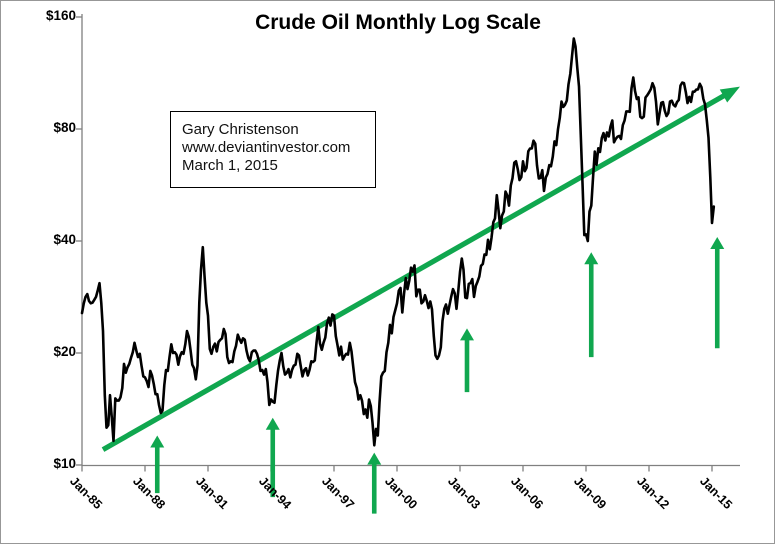 Image resolution: width=776 pixels, height=548 pixels. Describe the element at coordinates (240, 129) in the screenshot. I see `annotation-author: Gary Christenson` at that location.